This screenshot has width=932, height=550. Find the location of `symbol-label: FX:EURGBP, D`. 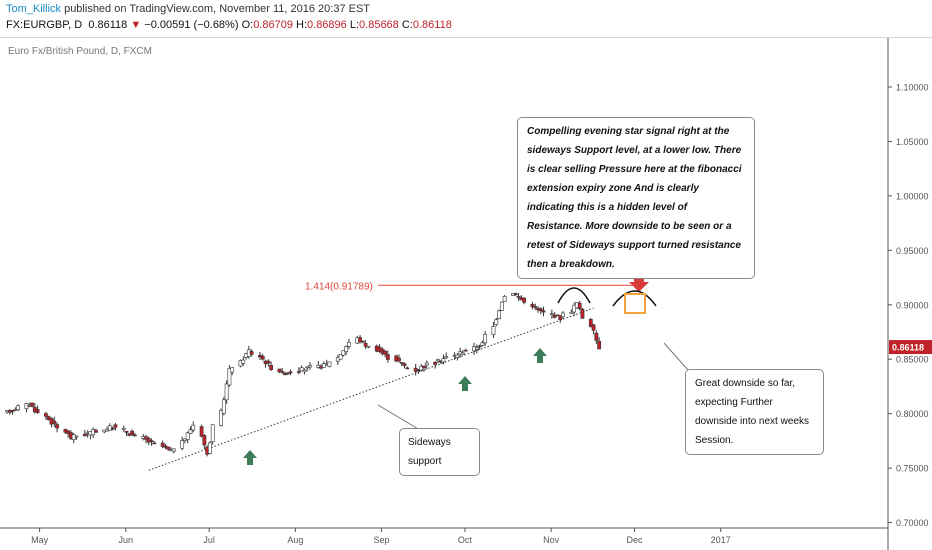

symbol-label: FX:EURGBP, D is located at coordinates (44, 25).